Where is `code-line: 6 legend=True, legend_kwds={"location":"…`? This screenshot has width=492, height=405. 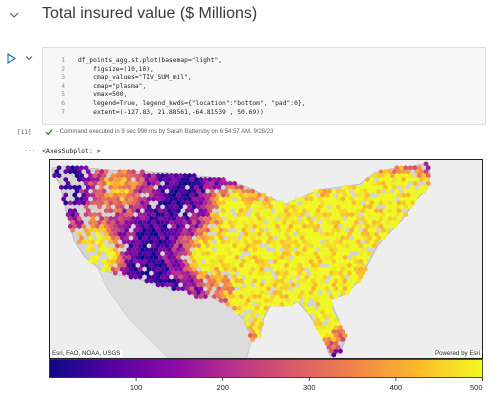
code-line: 6 legend=True, legend_kwds={"location":"… is located at coordinates (263, 104).